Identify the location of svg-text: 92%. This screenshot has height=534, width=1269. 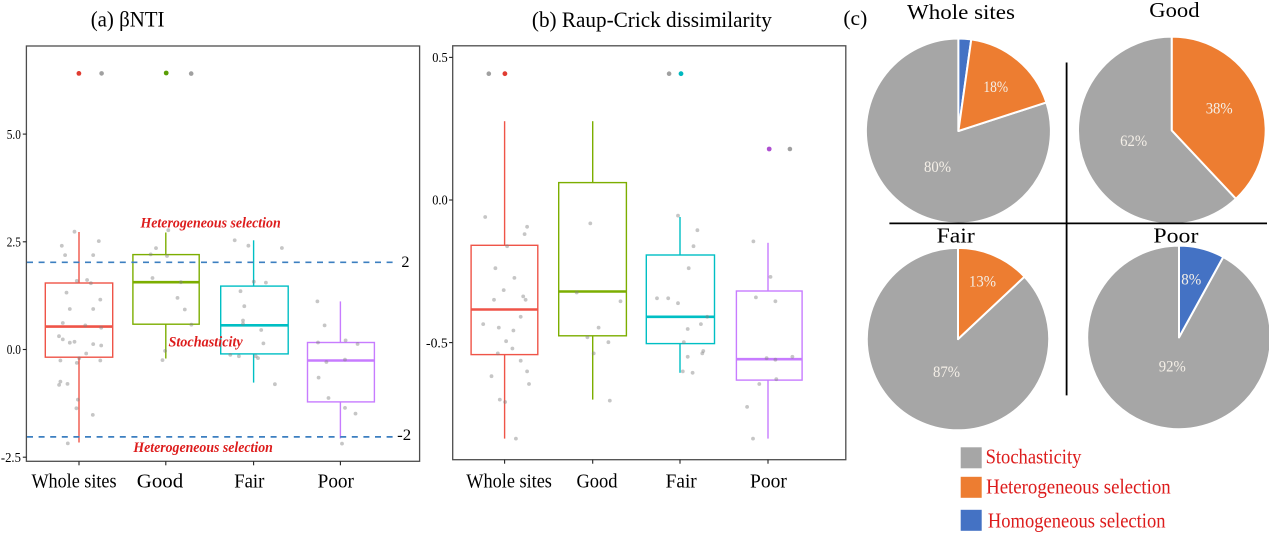
(1172, 367).